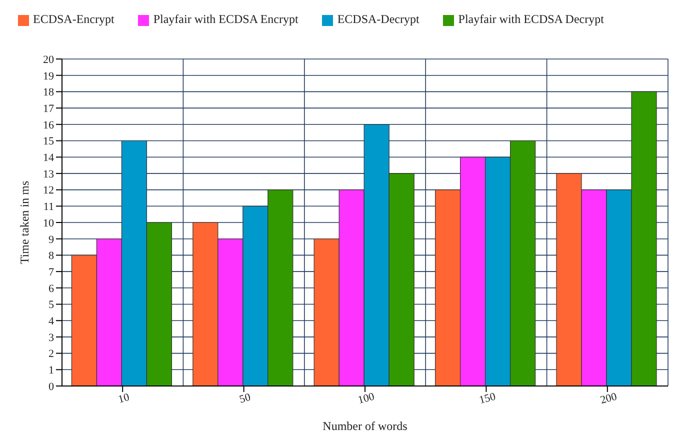  What do you see at coordinates (48, 108) in the screenshot?
I see `y-tick-label: 17` at bounding box center [48, 108].